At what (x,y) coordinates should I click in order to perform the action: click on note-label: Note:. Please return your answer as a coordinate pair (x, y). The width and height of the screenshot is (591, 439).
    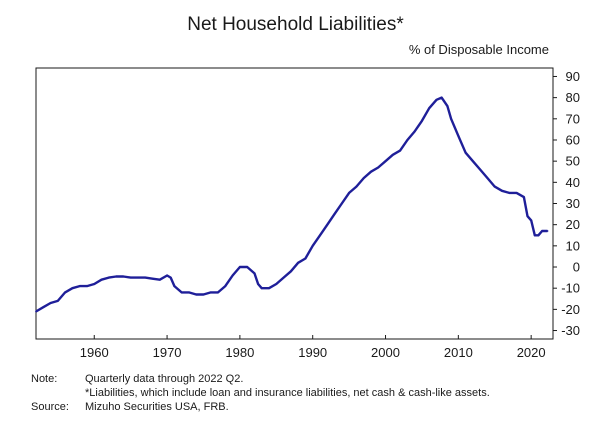
    Looking at the image, I should click on (44, 379).